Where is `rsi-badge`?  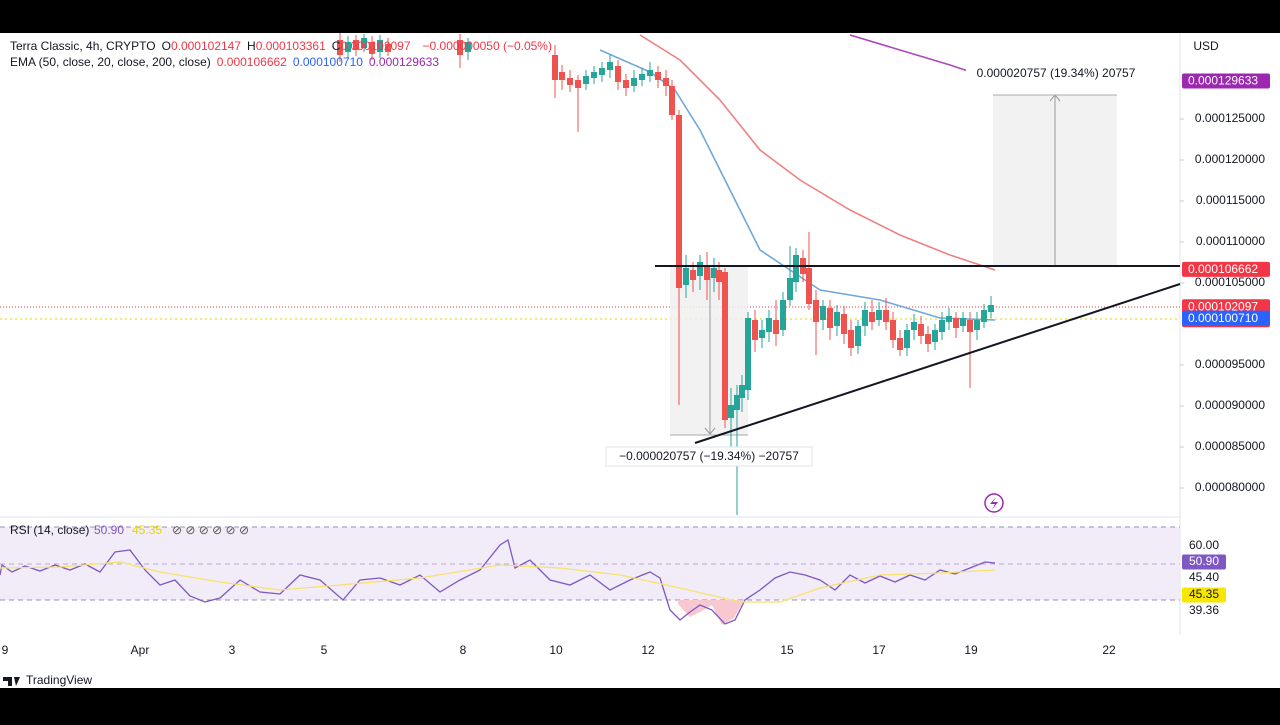
rsi-badge is located at coordinates (1204, 562).